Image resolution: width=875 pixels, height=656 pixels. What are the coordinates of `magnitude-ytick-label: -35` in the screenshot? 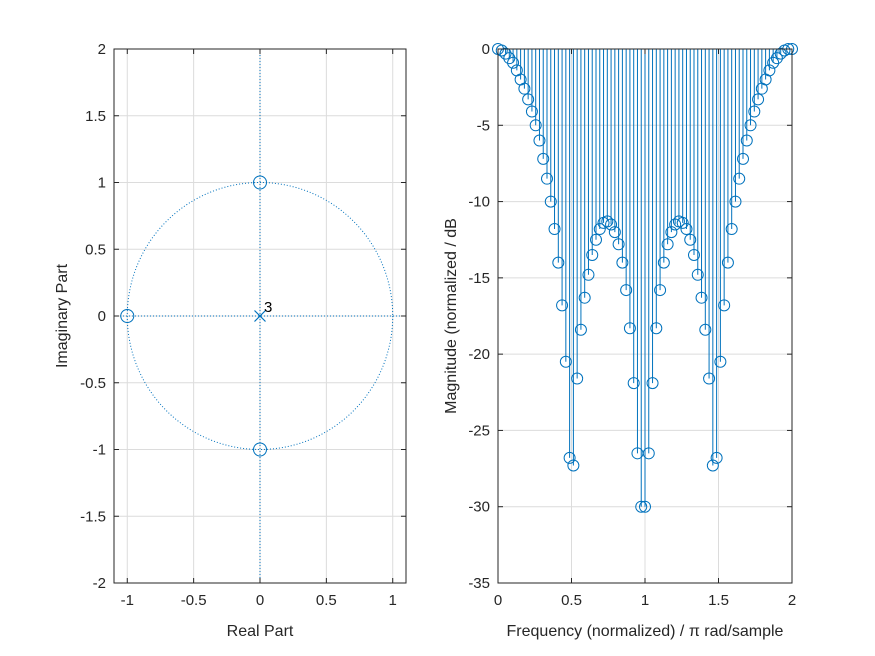 It's located at (479, 583).